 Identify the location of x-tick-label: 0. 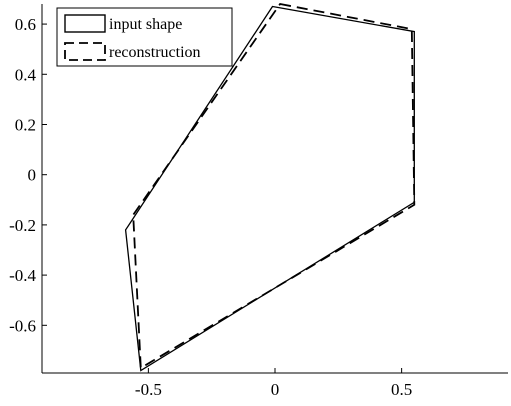
(275, 389).